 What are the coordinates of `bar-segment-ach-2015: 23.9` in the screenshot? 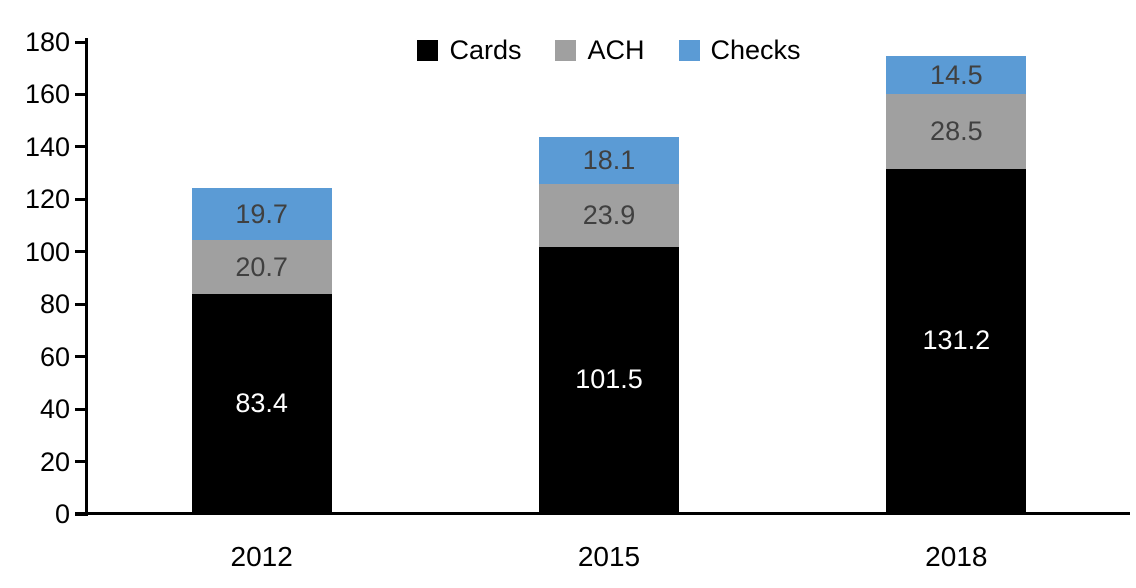 It's located at (609, 215).